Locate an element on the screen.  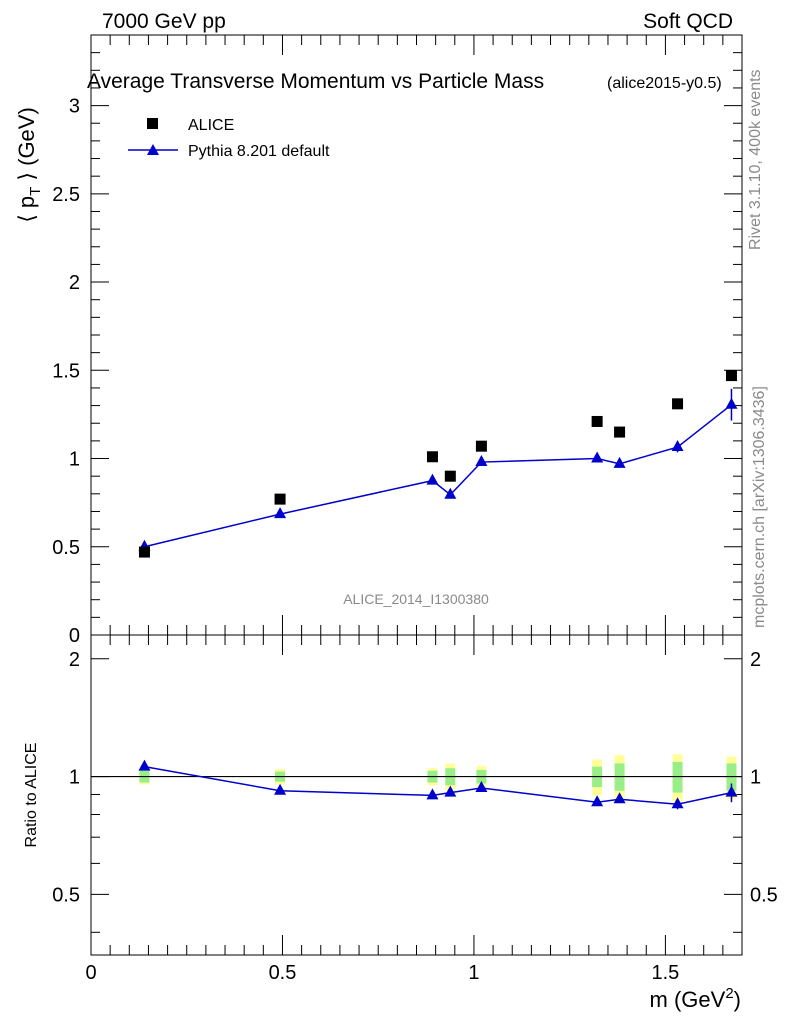
ratio-band-inner is located at coordinates (677, 777).